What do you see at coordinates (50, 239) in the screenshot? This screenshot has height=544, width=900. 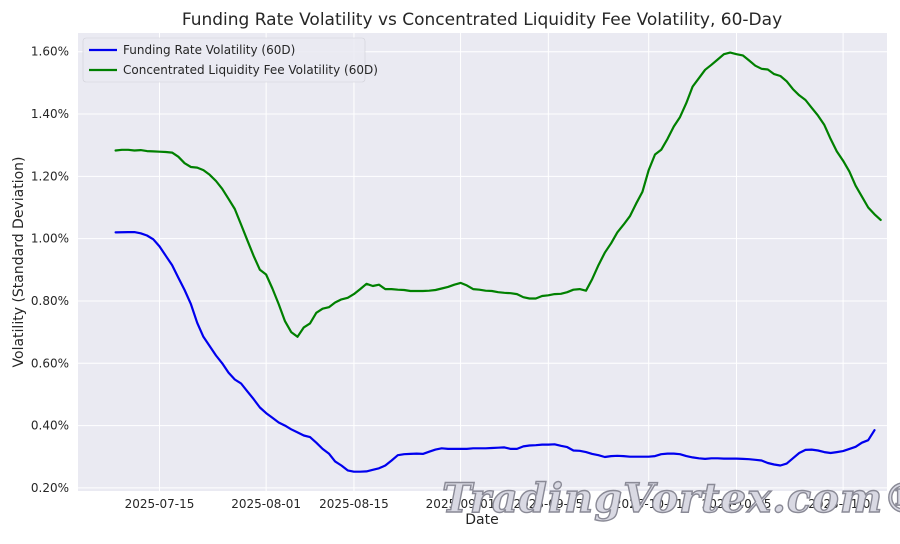 I see `y-tick-label: 1.00%` at bounding box center [50, 239].